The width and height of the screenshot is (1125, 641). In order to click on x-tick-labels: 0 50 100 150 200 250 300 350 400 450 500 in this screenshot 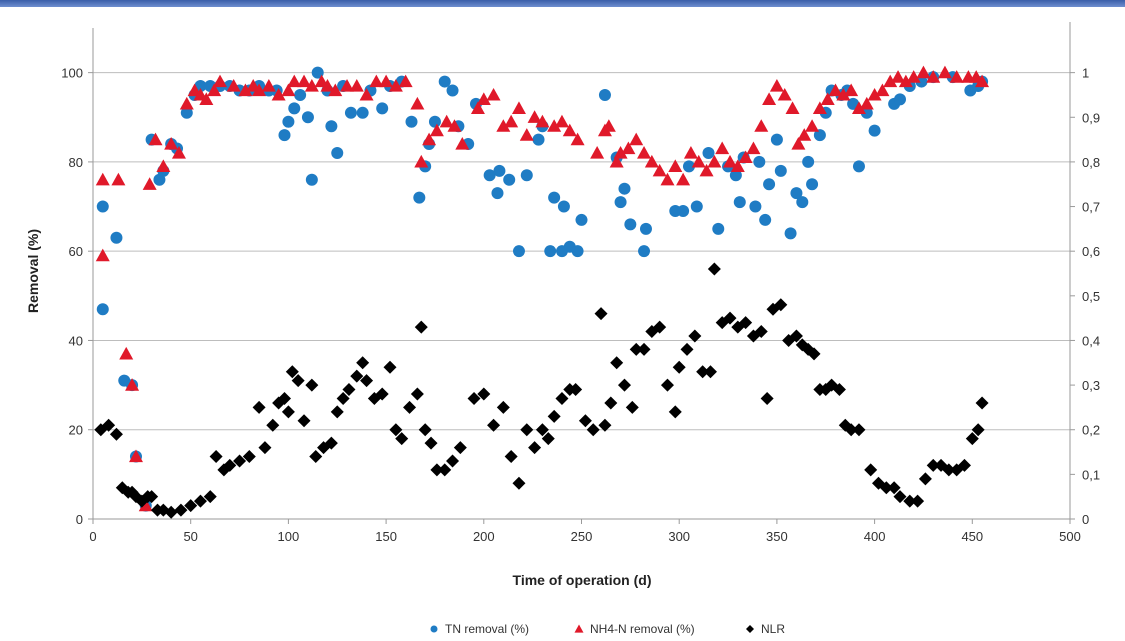, I will do `click(584, 536)`.